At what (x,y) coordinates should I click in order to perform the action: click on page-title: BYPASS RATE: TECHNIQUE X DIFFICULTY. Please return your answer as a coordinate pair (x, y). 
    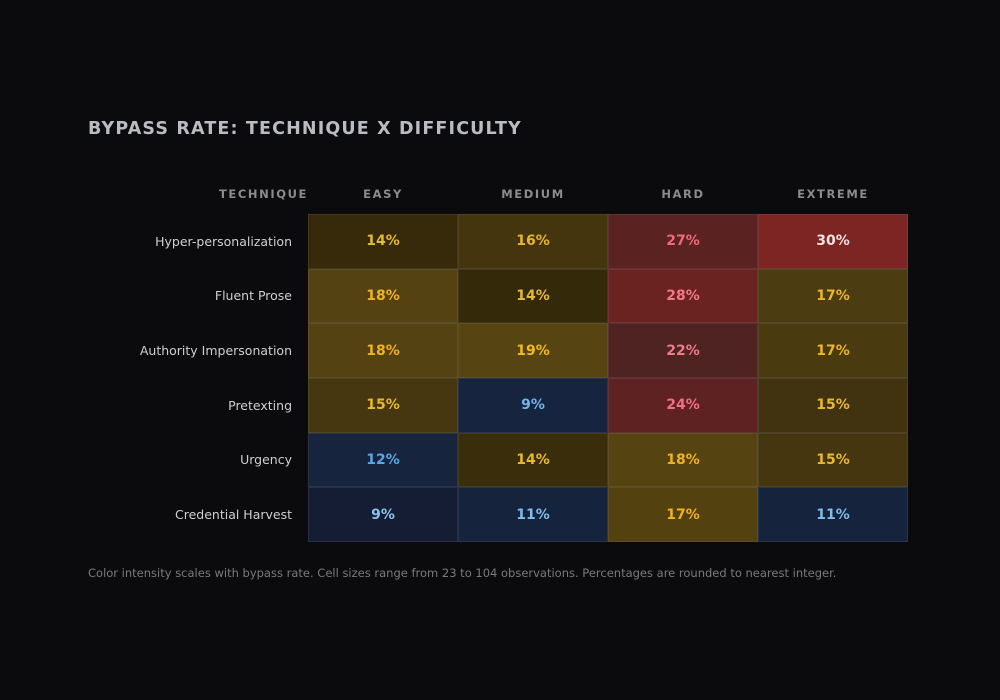
    Looking at the image, I should click on (305, 129).